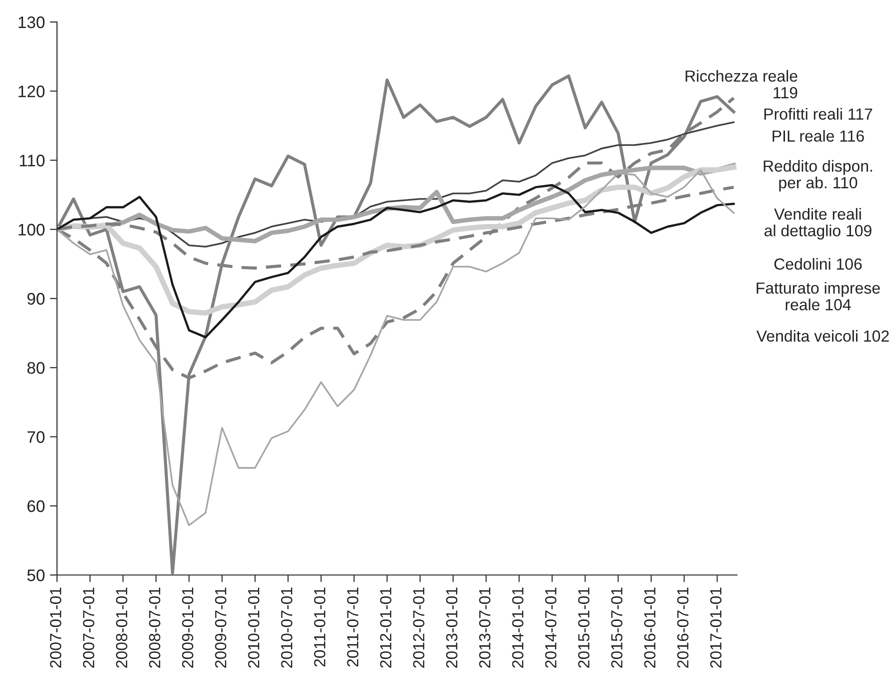 The width and height of the screenshot is (890, 683). What do you see at coordinates (682, 628) in the screenshot?
I see `x-tick-label: 2016-07-01` at bounding box center [682, 628].